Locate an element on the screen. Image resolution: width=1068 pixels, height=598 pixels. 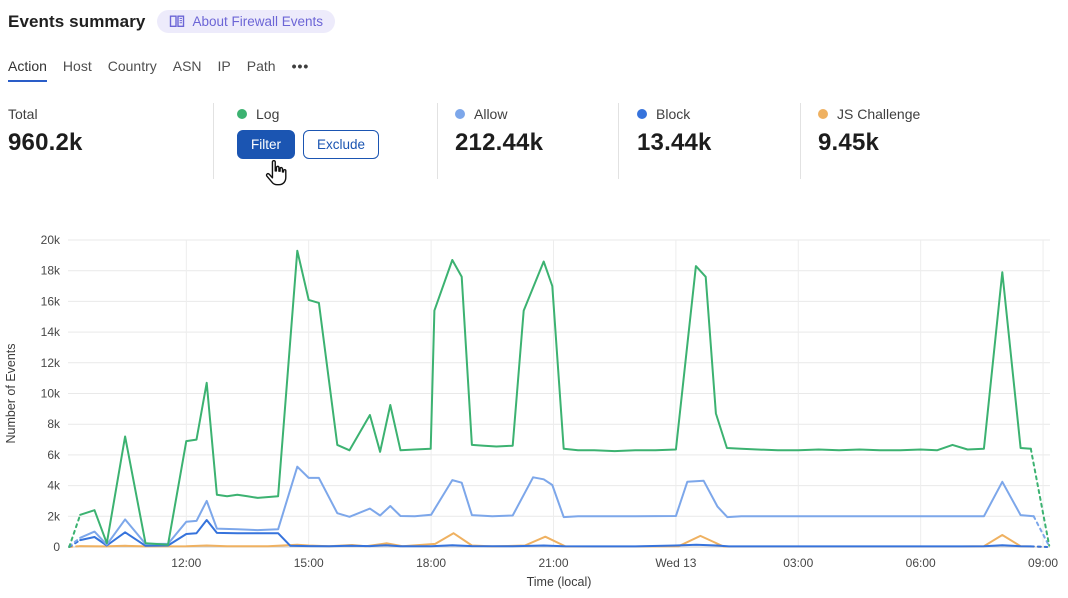
about-firewall-events-badge: About Firewall Events is located at coordinates (246, 21).